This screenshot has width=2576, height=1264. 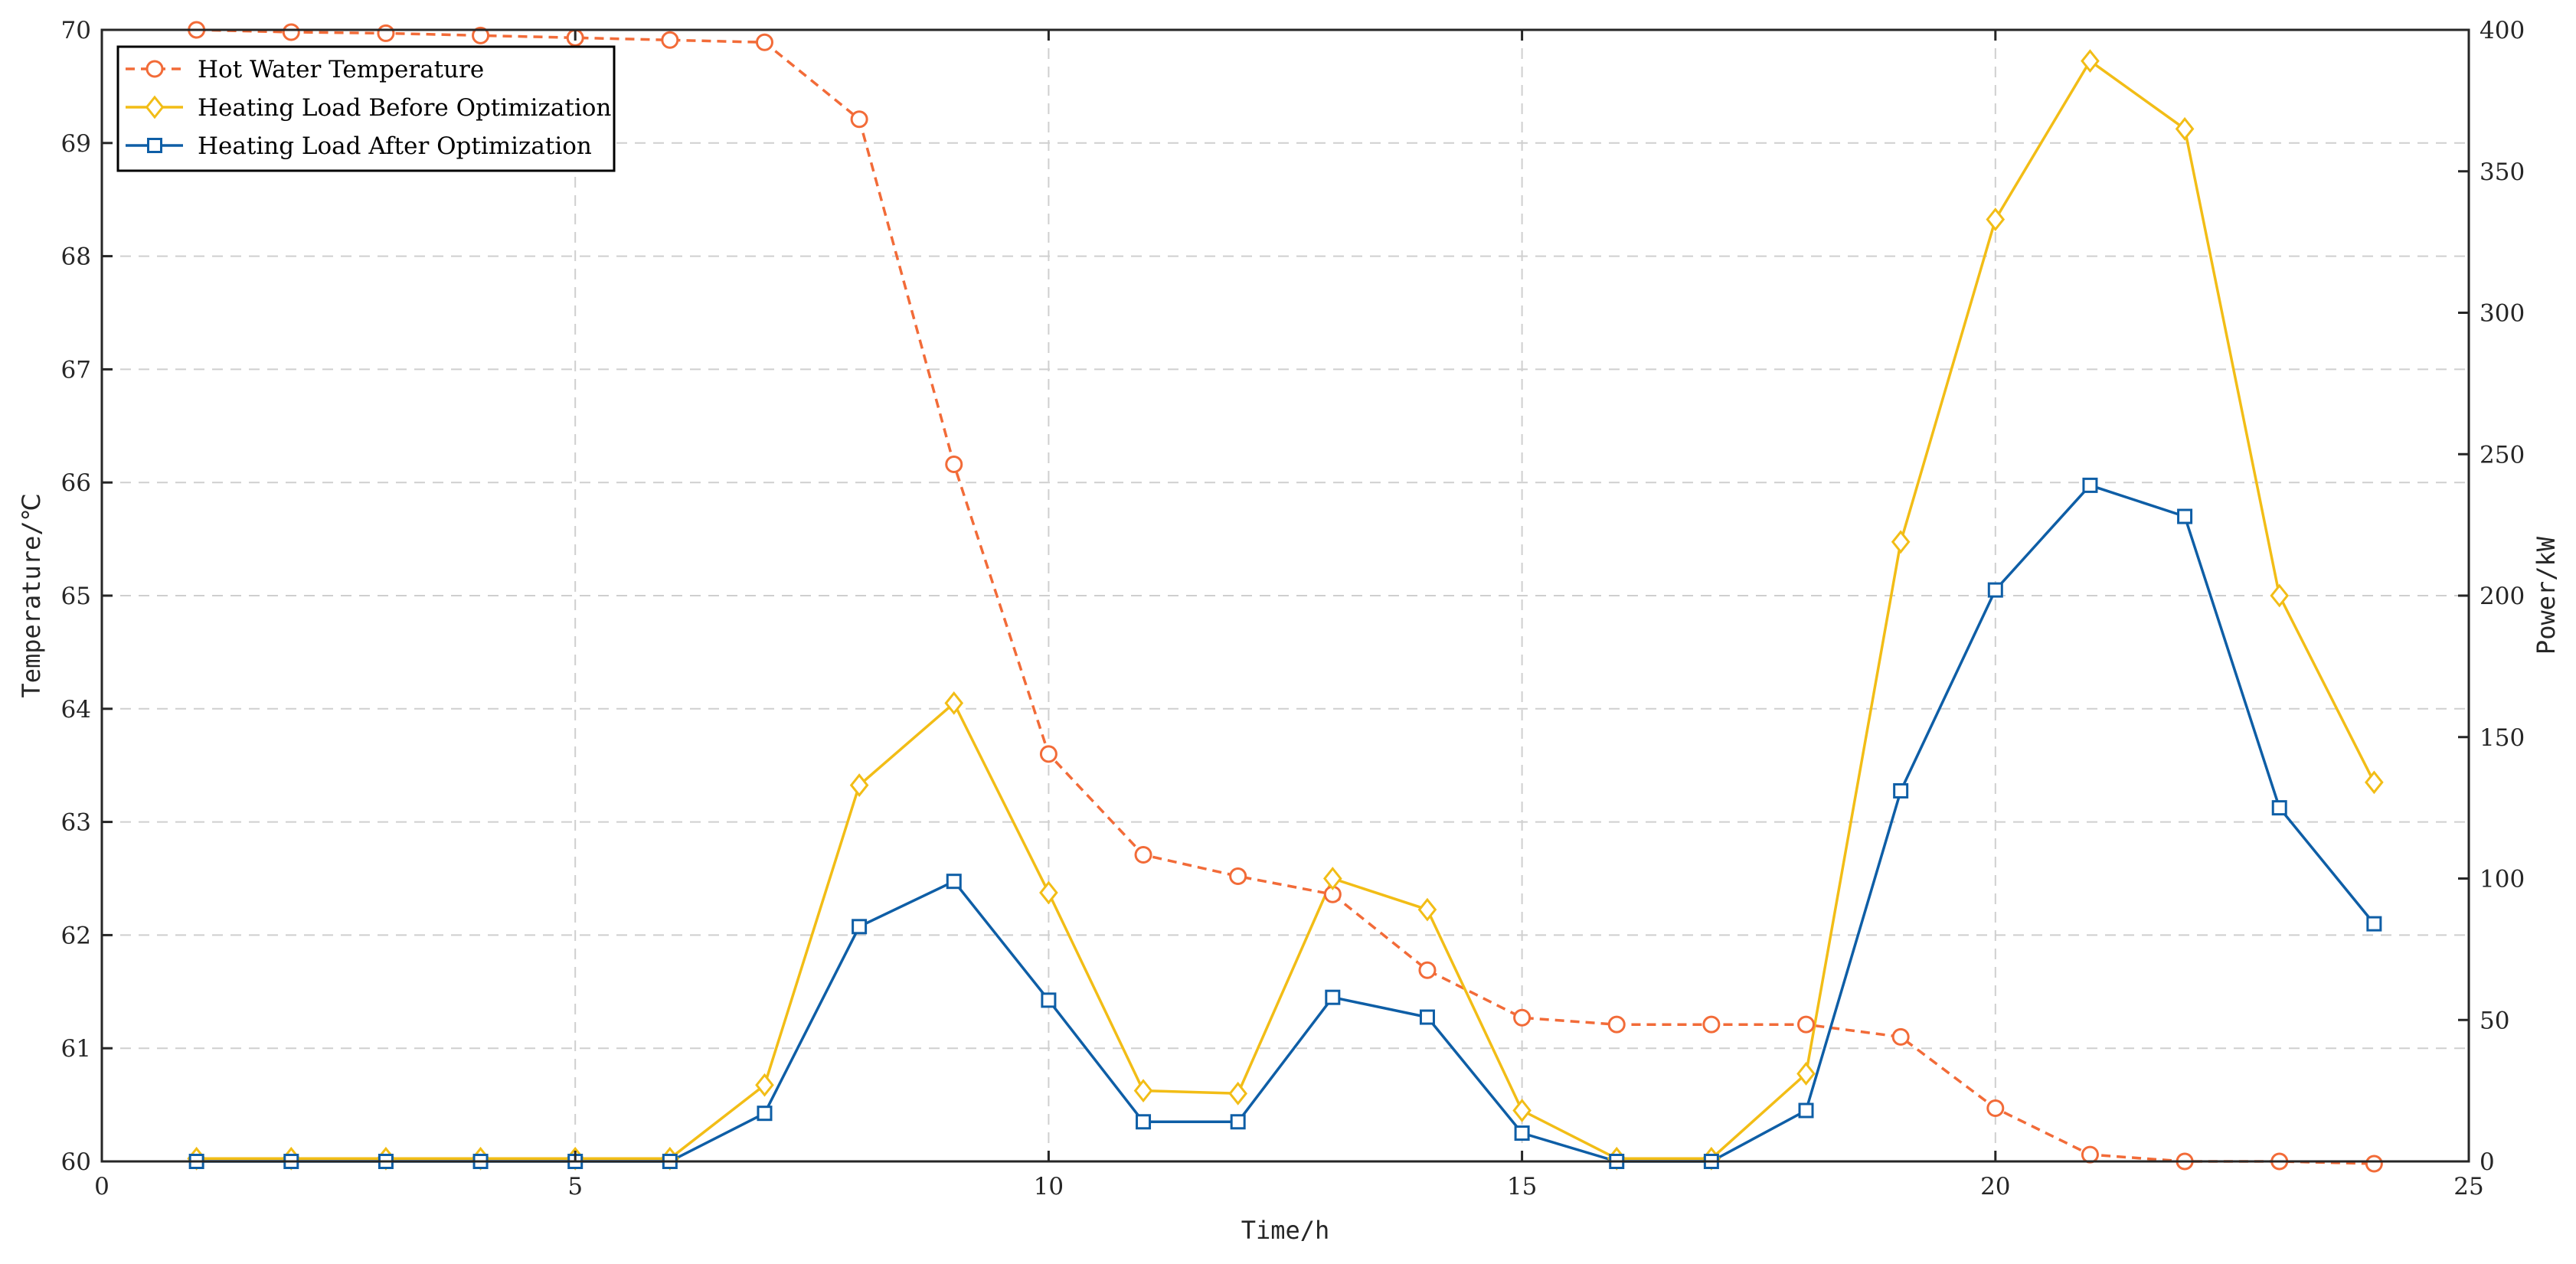 I want to click on y-left-tick-label: 67, so click(x=76, y=370).